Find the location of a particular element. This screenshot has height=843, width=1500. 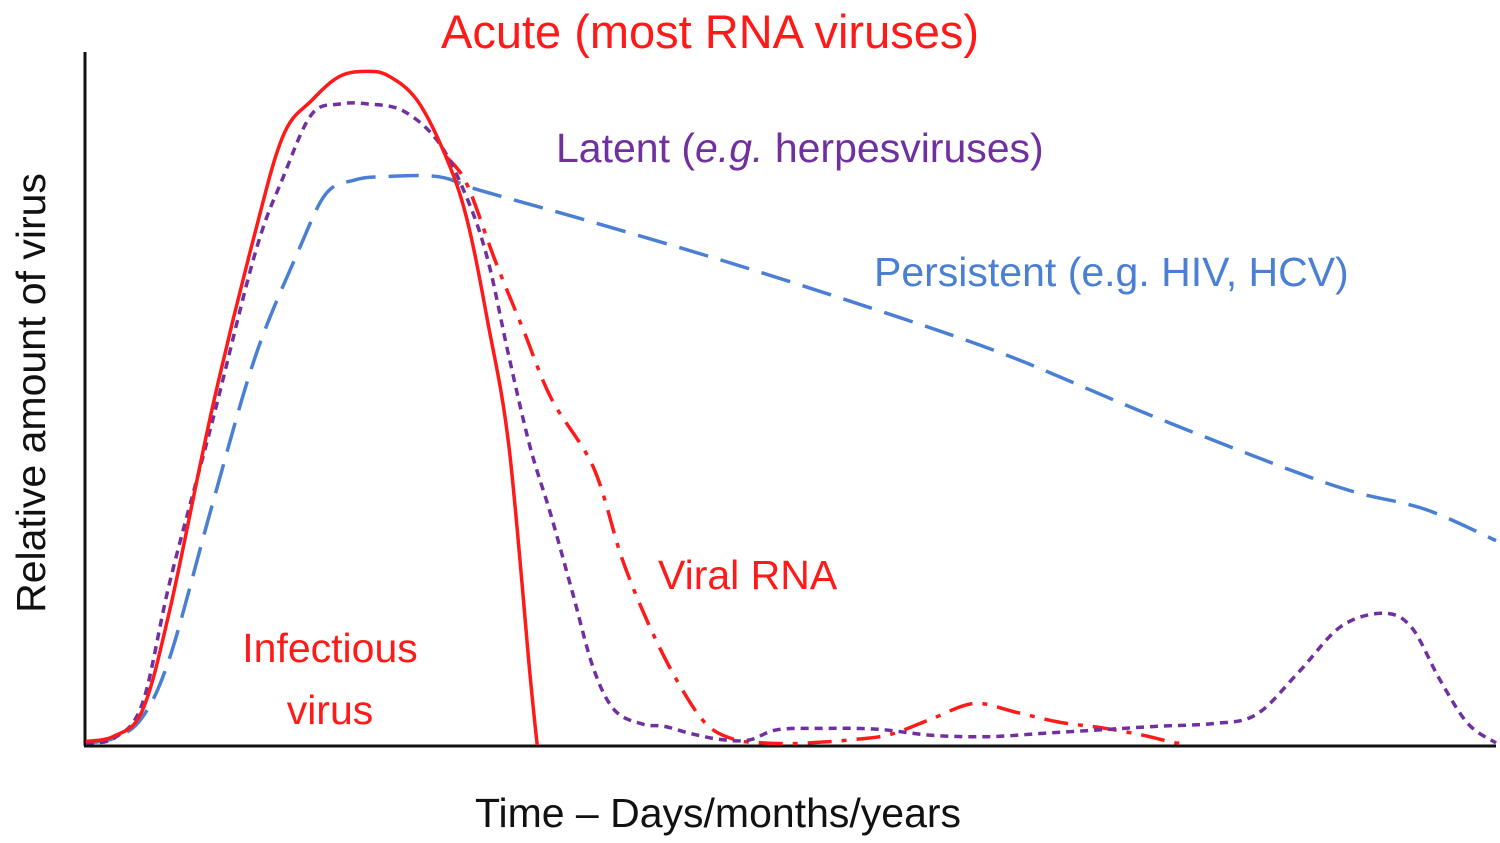

latent-label-text-after: herpesviruses) is located at coordinates (903, 148).